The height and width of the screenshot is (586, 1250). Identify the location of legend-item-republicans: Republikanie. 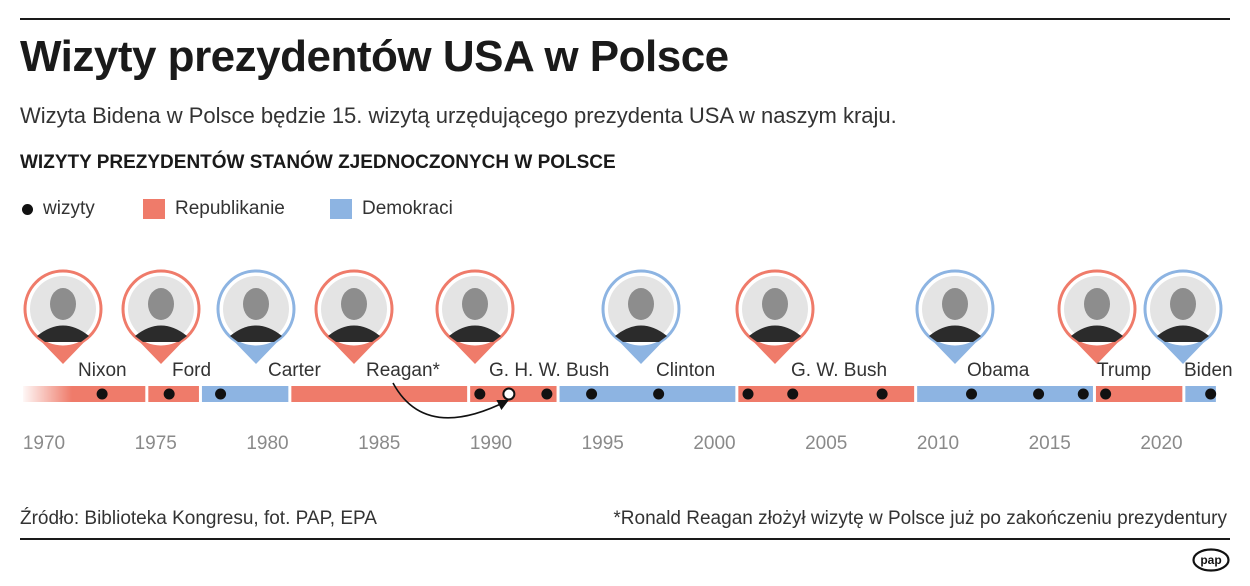
(214, 209).